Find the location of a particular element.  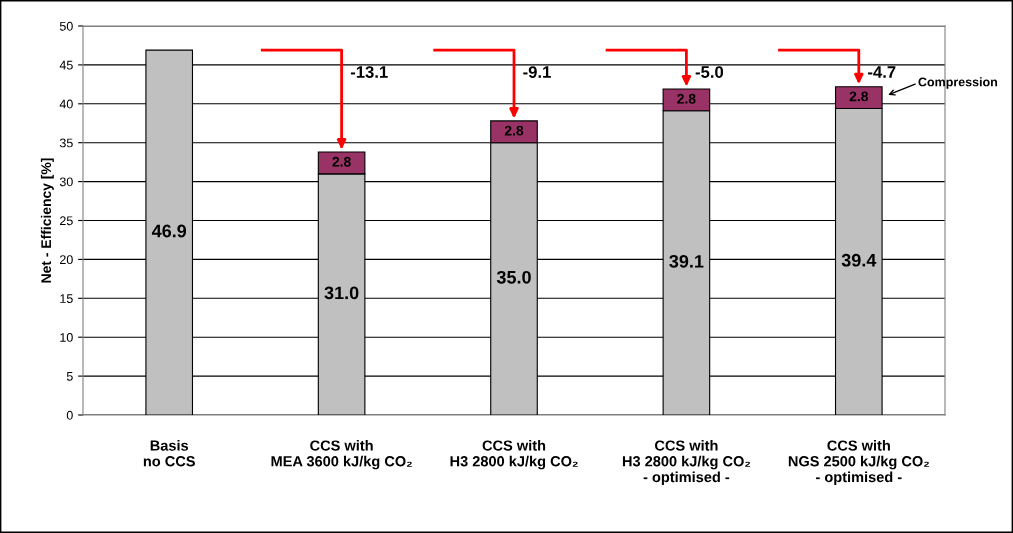

data-label: 39.1 is located at coordinates (686, 261).